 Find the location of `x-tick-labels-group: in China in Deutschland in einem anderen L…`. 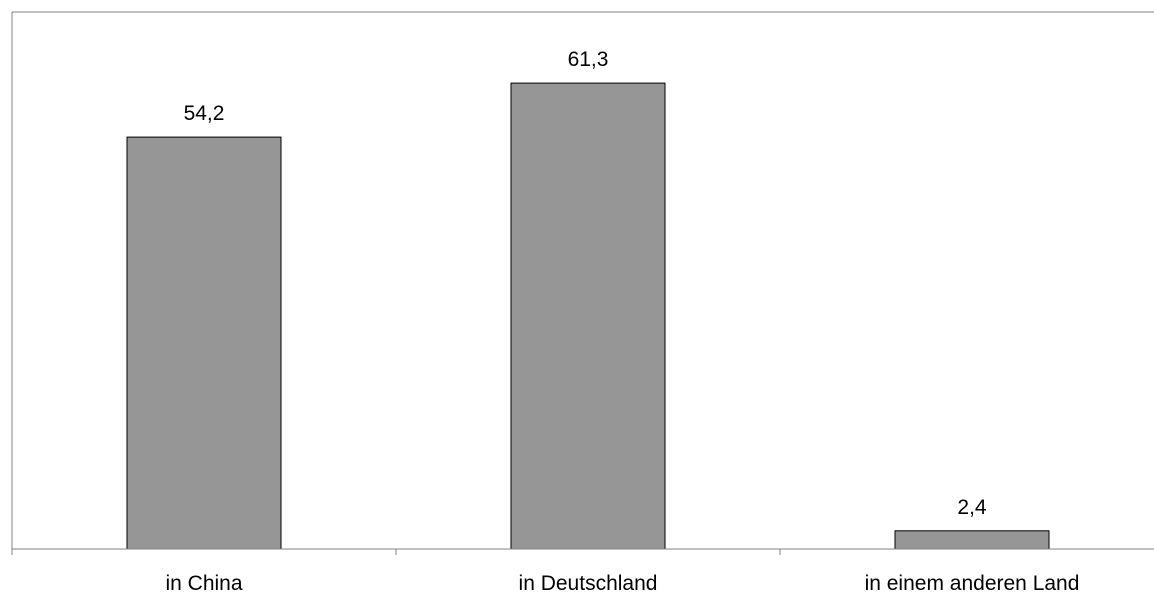

x-tick-labels-group: in China in Deutschland in einem anderen L… is located at coordinates (622, 583).